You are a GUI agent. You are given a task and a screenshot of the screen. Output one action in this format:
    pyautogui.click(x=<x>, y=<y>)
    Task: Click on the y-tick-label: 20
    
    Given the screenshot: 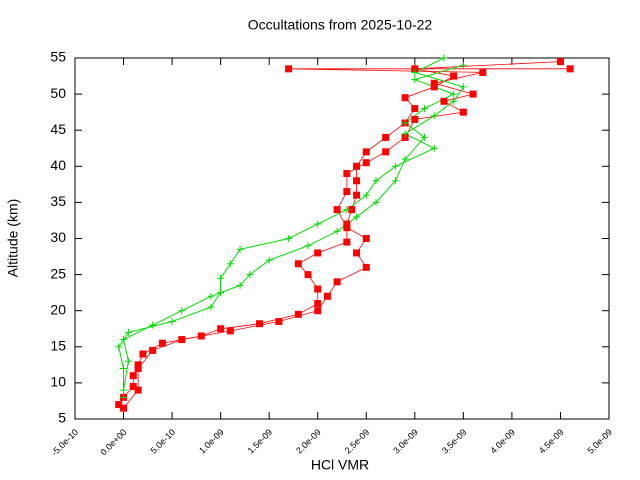 What is the action you would take?
    pyautogui.click(x=58, y=309)
    